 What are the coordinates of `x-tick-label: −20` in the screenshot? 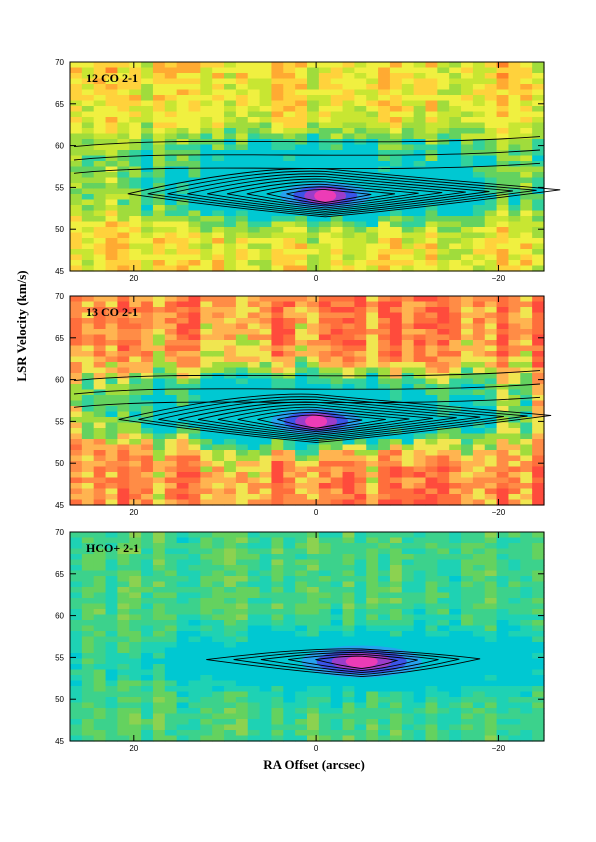 It's located at (499, 278).